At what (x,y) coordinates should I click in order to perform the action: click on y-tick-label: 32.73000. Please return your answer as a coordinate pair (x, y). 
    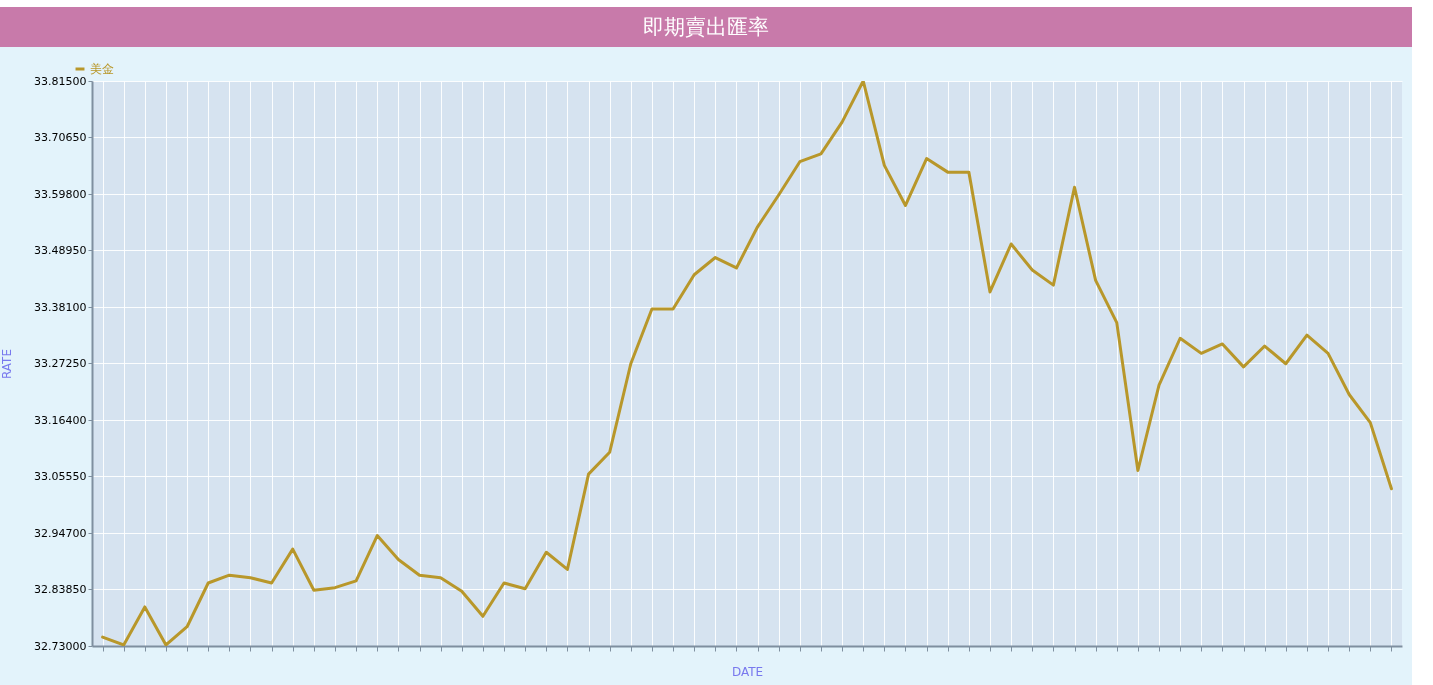
    Looking at the image, I should click on (60, 646).